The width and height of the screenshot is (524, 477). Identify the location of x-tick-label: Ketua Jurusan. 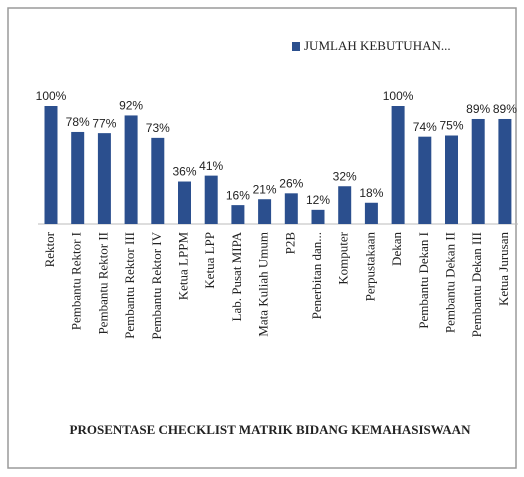
(503, 269).